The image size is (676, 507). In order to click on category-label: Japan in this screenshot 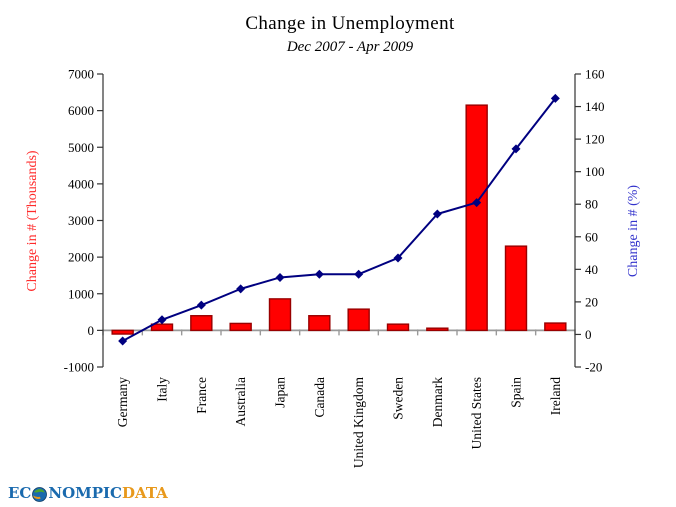, I will do `click(280, 392)`.